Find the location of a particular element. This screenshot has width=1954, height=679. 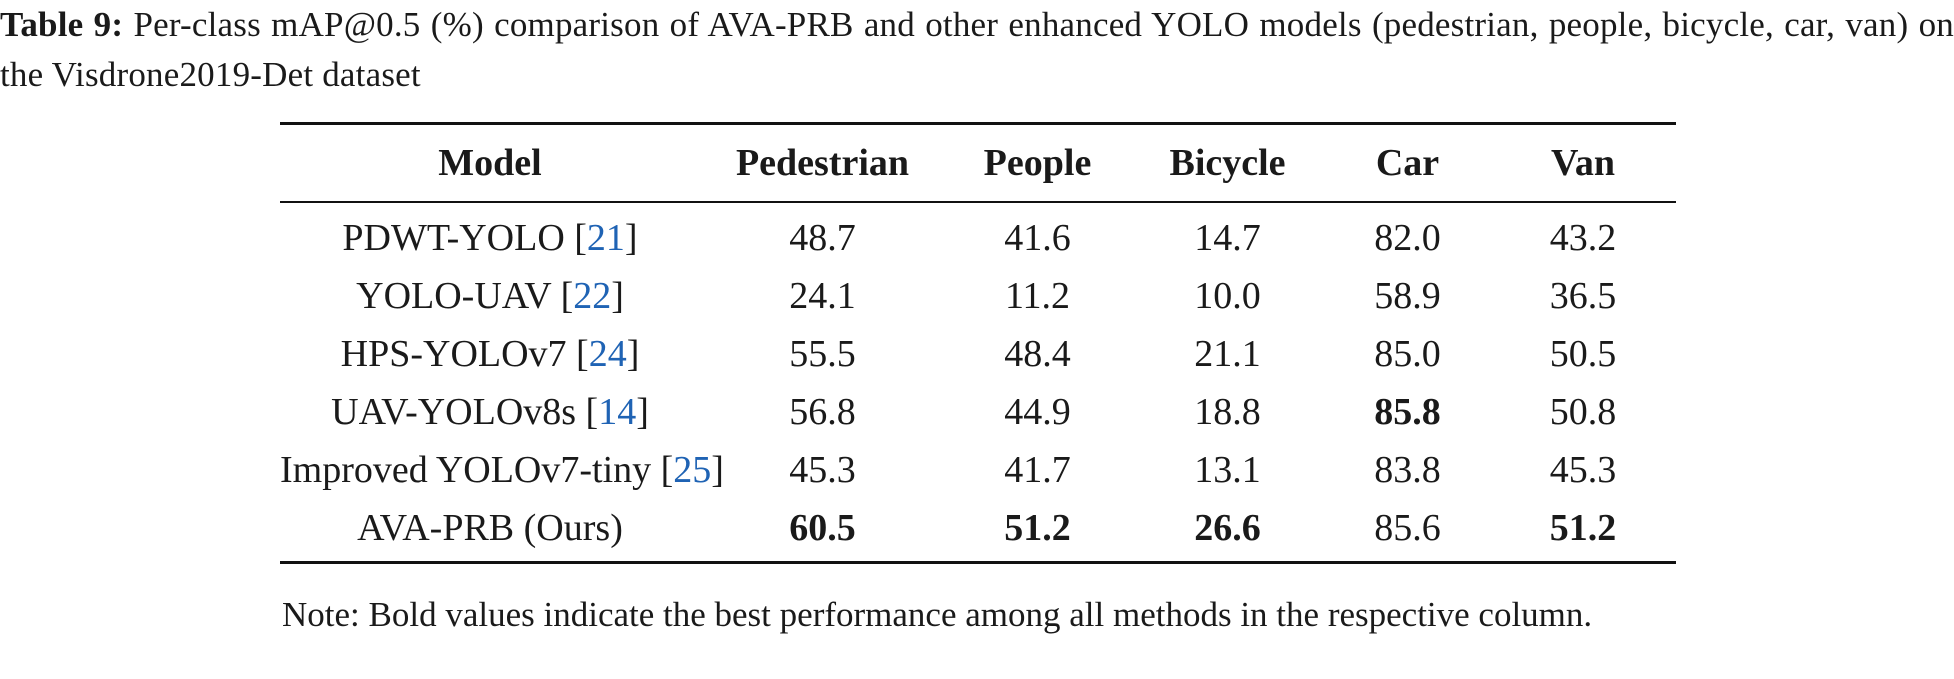

model-cell: YOLO-UAV [22] is located at coordinates (490, 296).